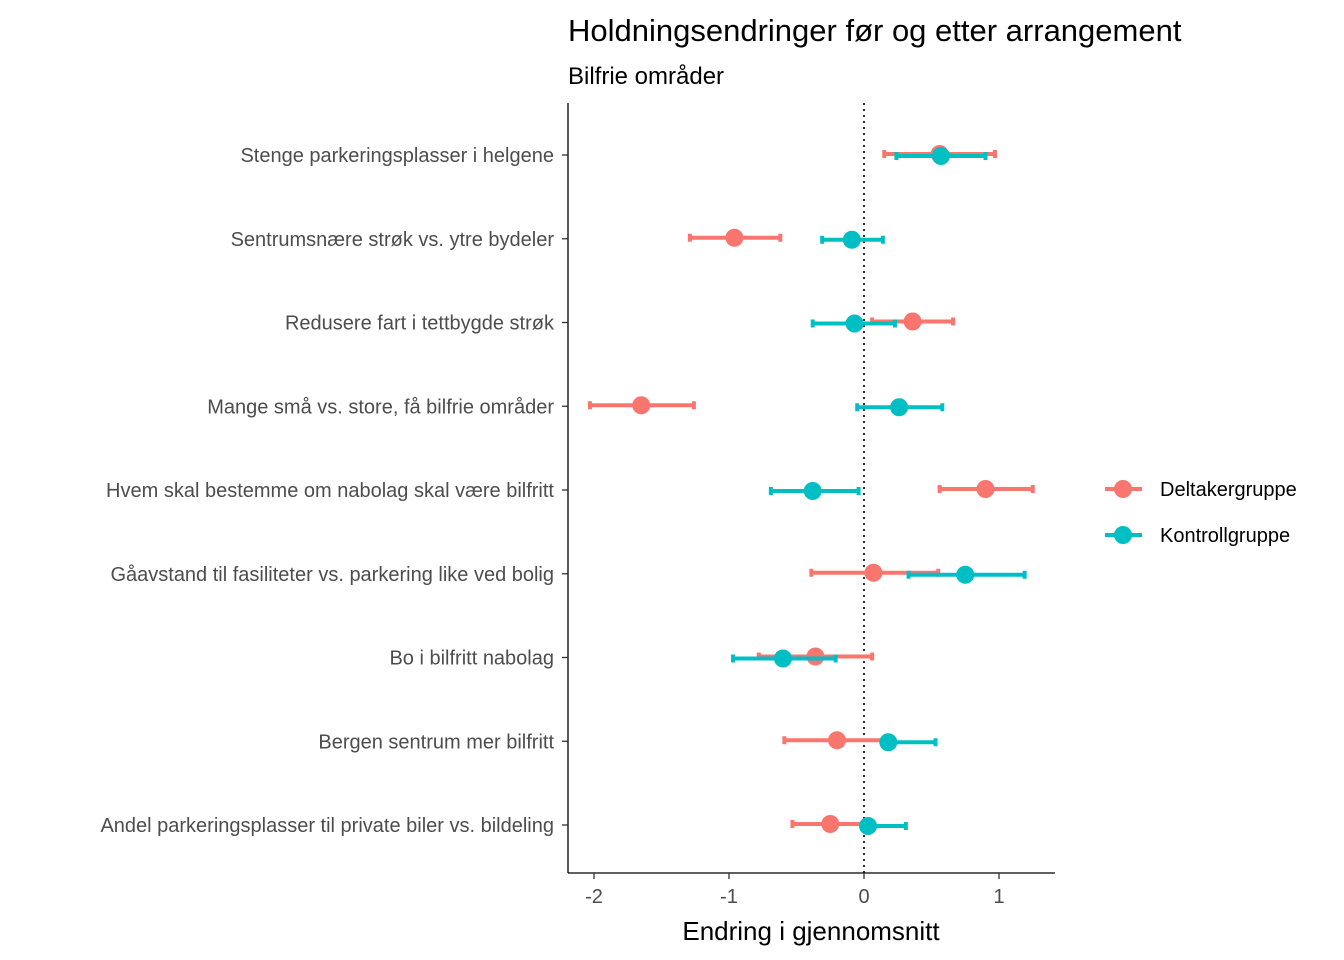 The height and width of the screenshot is (960, 1344). I want to click on chart-subtitle: Bilfrie områder, so click(646, 76).